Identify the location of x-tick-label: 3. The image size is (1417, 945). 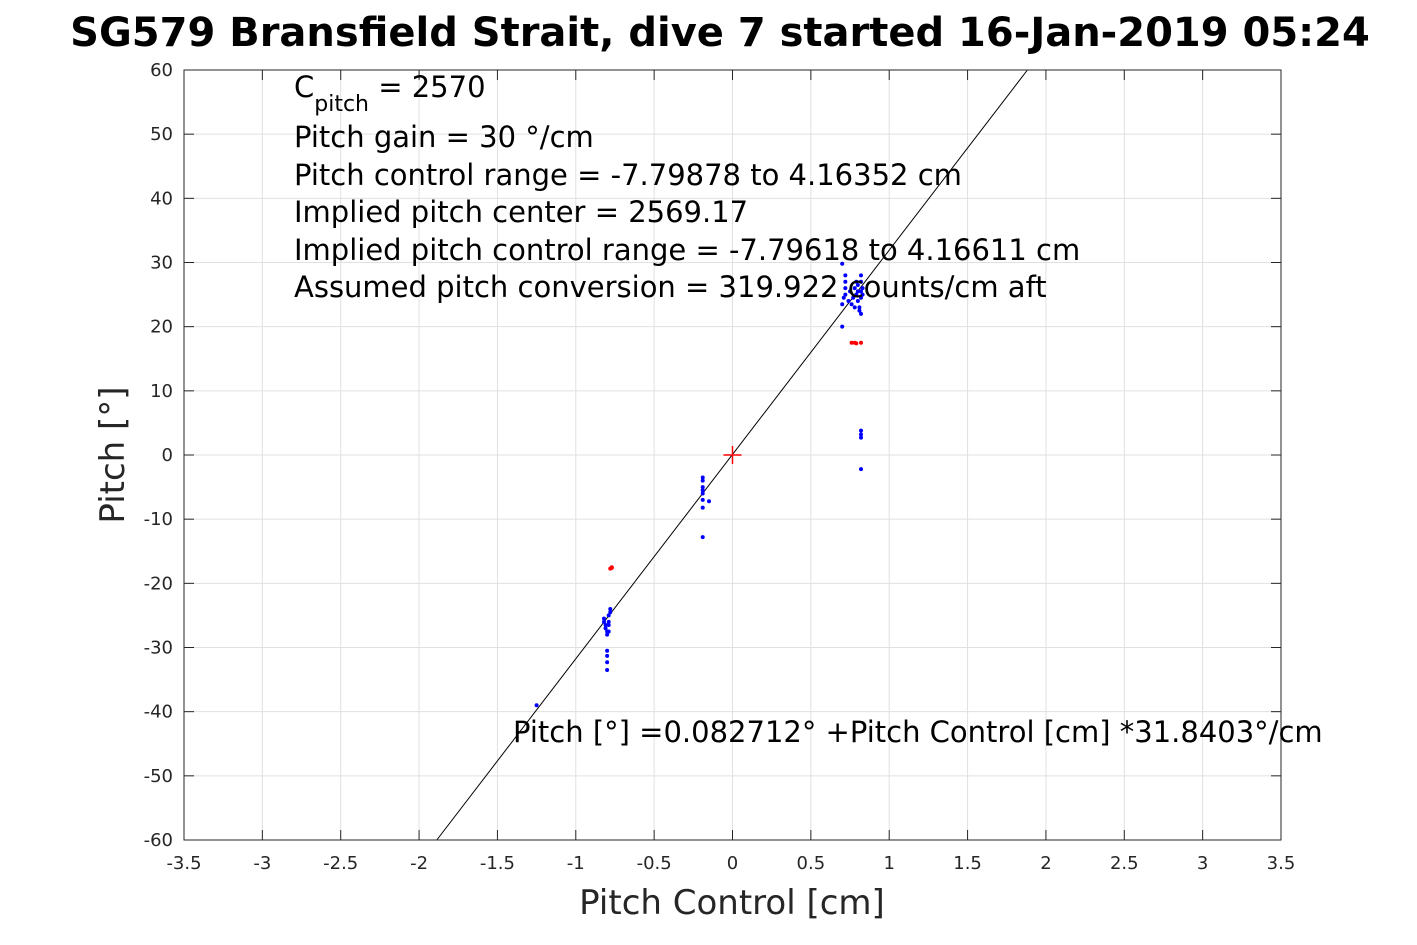
(1202, 863).